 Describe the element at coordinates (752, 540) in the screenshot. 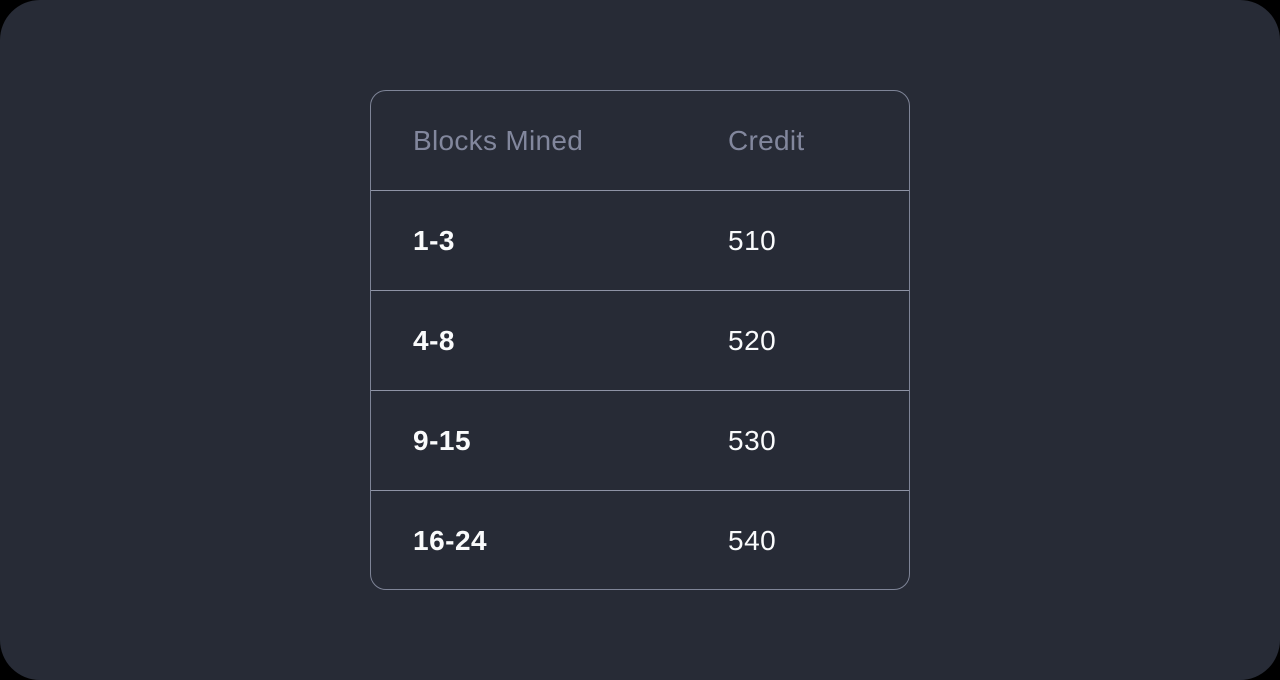

I see `credit-cell: 540` at that location.